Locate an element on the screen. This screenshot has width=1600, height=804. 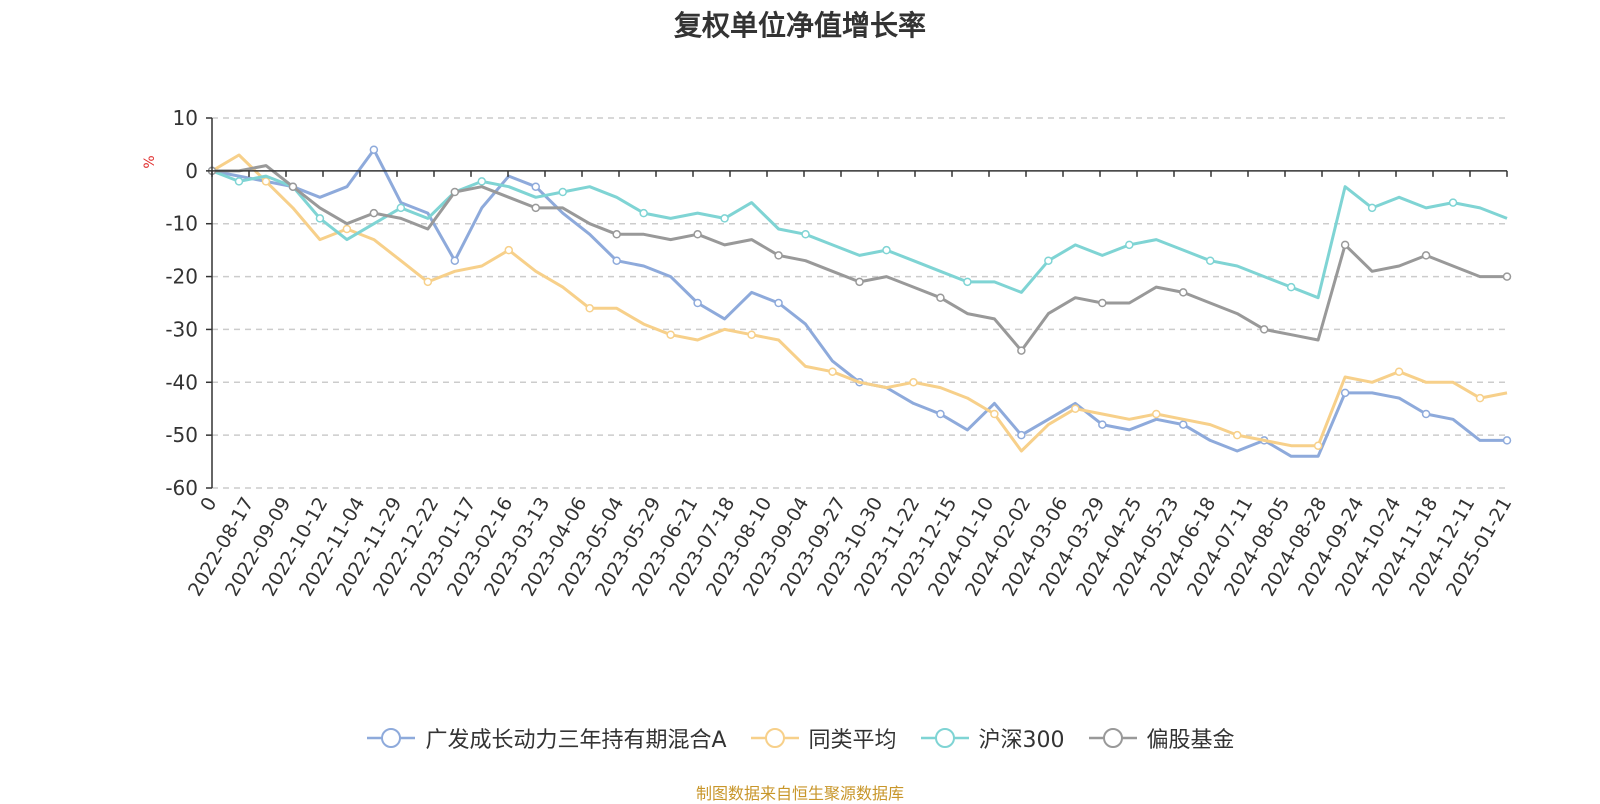
legend-item: 广发成长动力三年持有期混合A is located at coordinates (546, 738).